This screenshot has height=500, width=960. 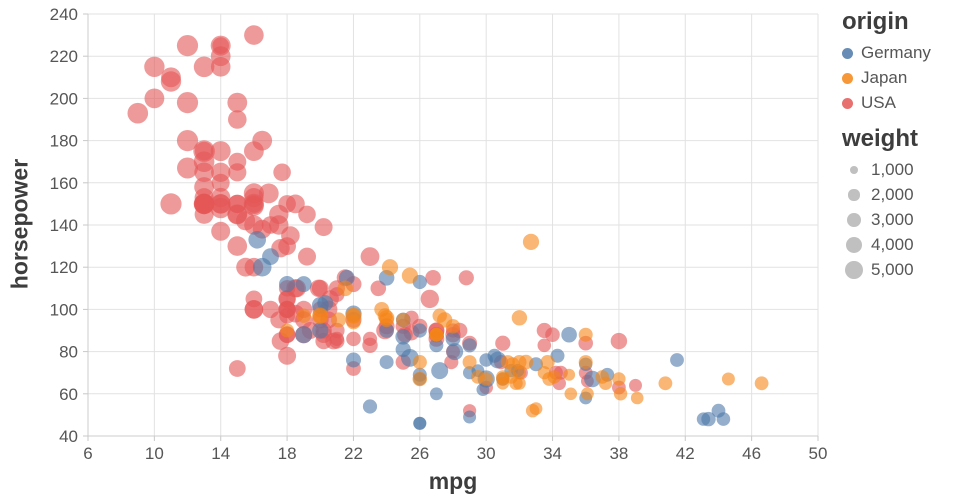 I want to click on legend-label-size-2000: 2,000, so click(x=892, y=194).